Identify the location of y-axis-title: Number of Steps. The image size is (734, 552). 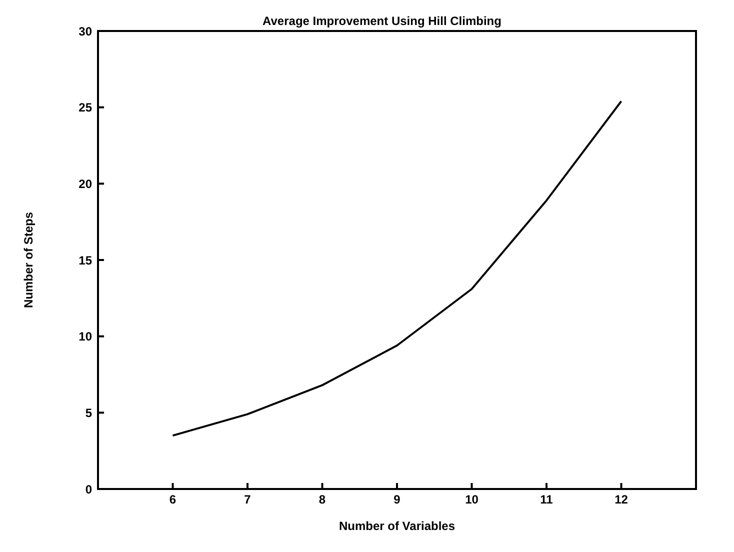
(28, 260).